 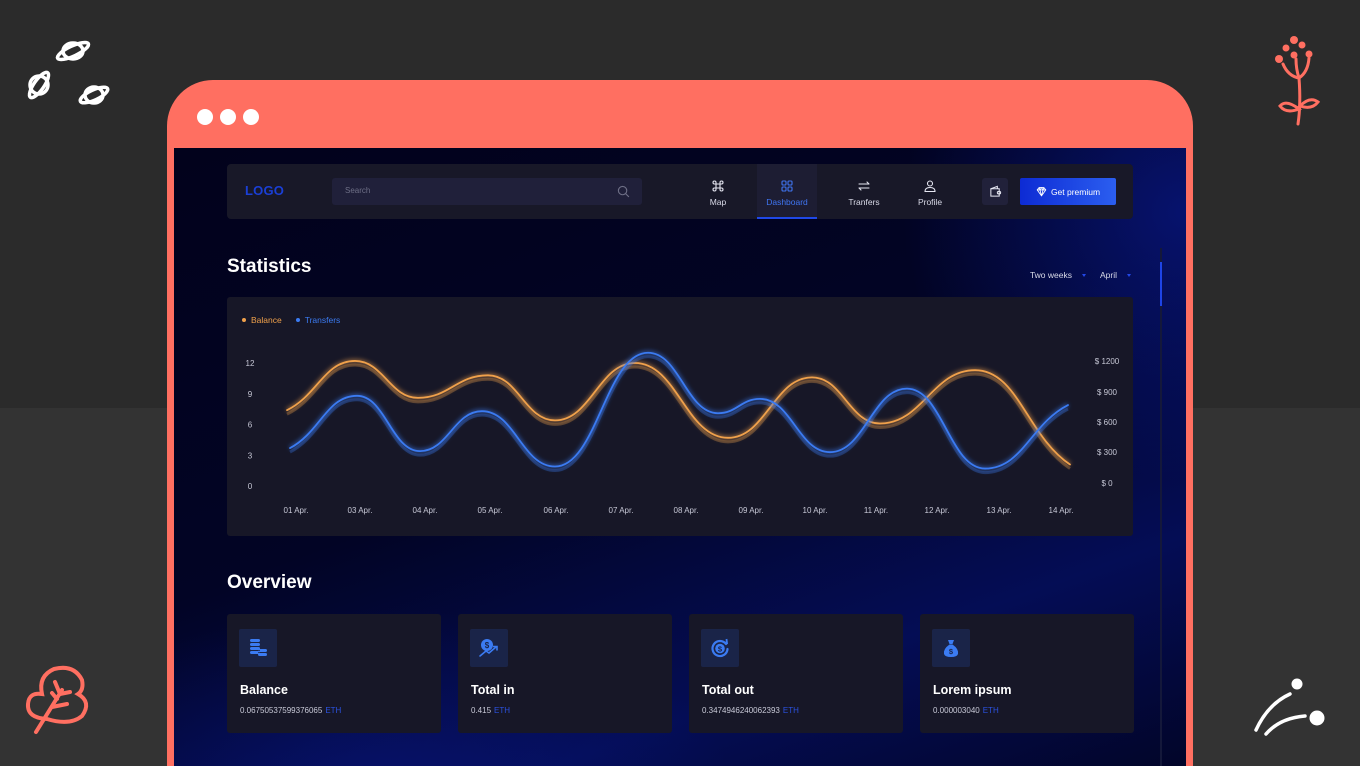 What do you see at coordinates (728, 690) in the screenshot?
I see `card-title: Total out` at bounding box center [728, 690].